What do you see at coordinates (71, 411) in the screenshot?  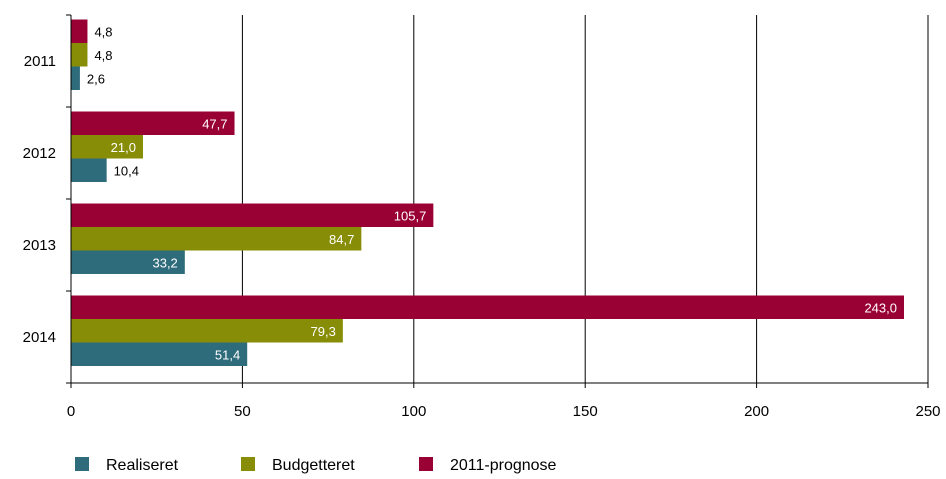 I see `x-tick-label-0: 0` at bounding box center [71, 411].